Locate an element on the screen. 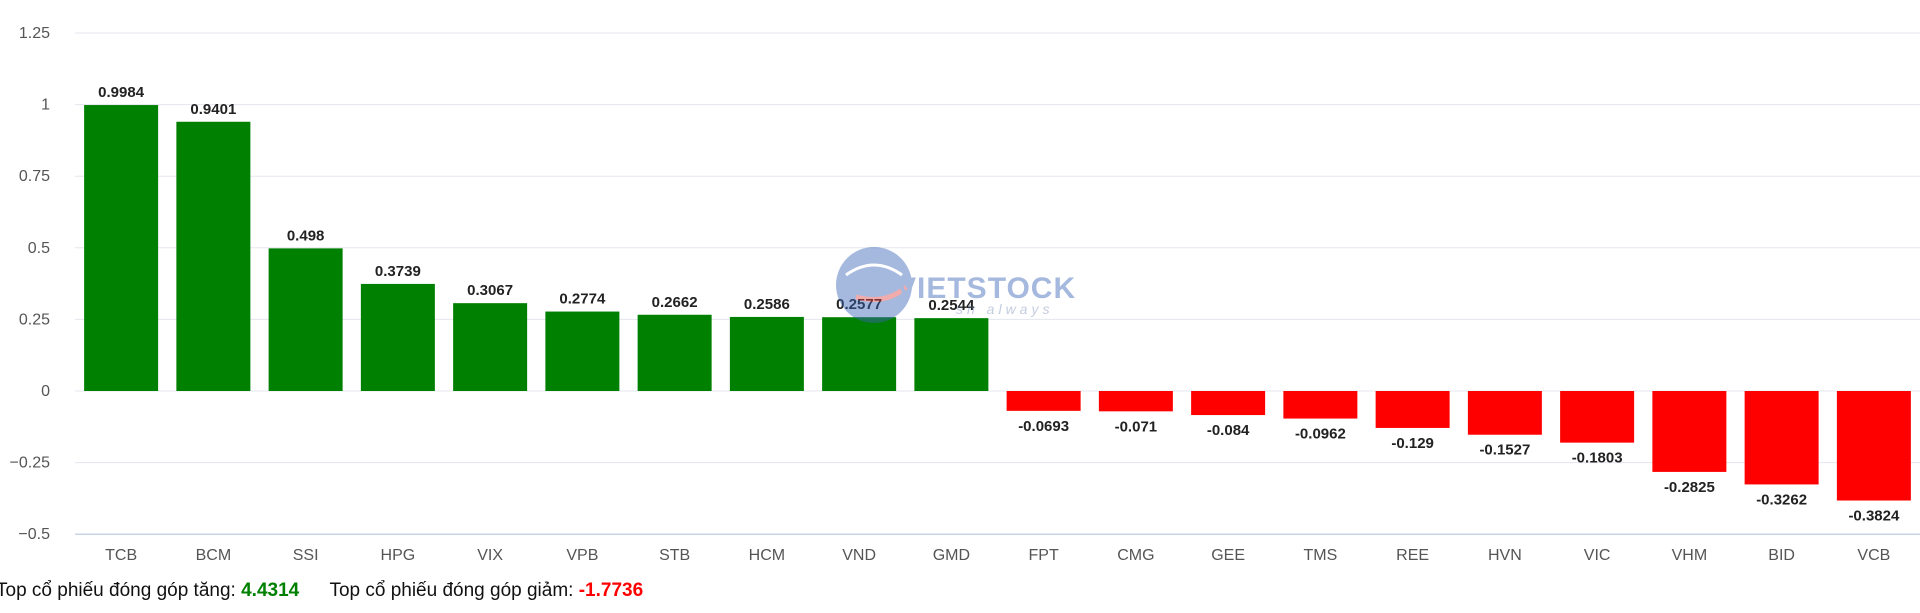 The width and height of the screenshot is (1920, 613). x-tick-label: VIC is located at coordinates (1597, 555).